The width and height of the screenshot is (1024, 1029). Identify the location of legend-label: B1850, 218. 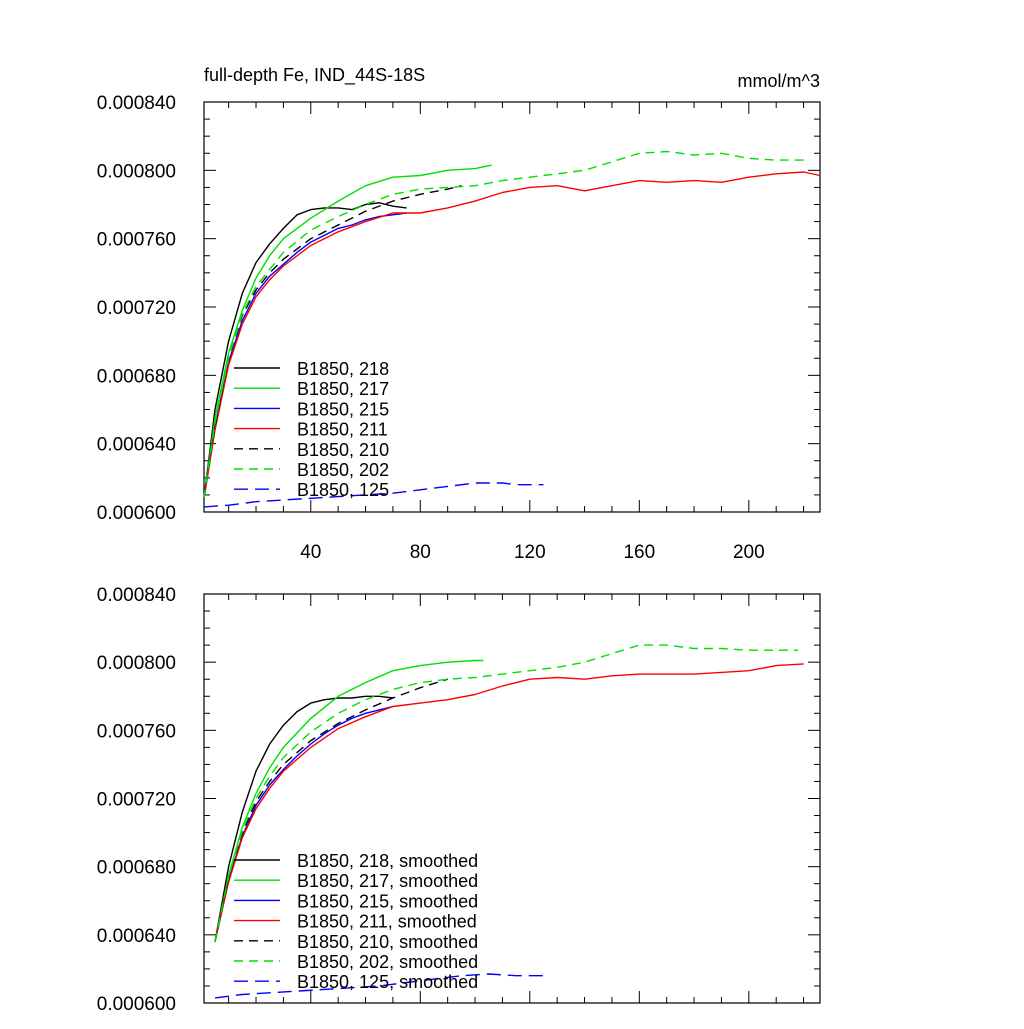
(343, 369).